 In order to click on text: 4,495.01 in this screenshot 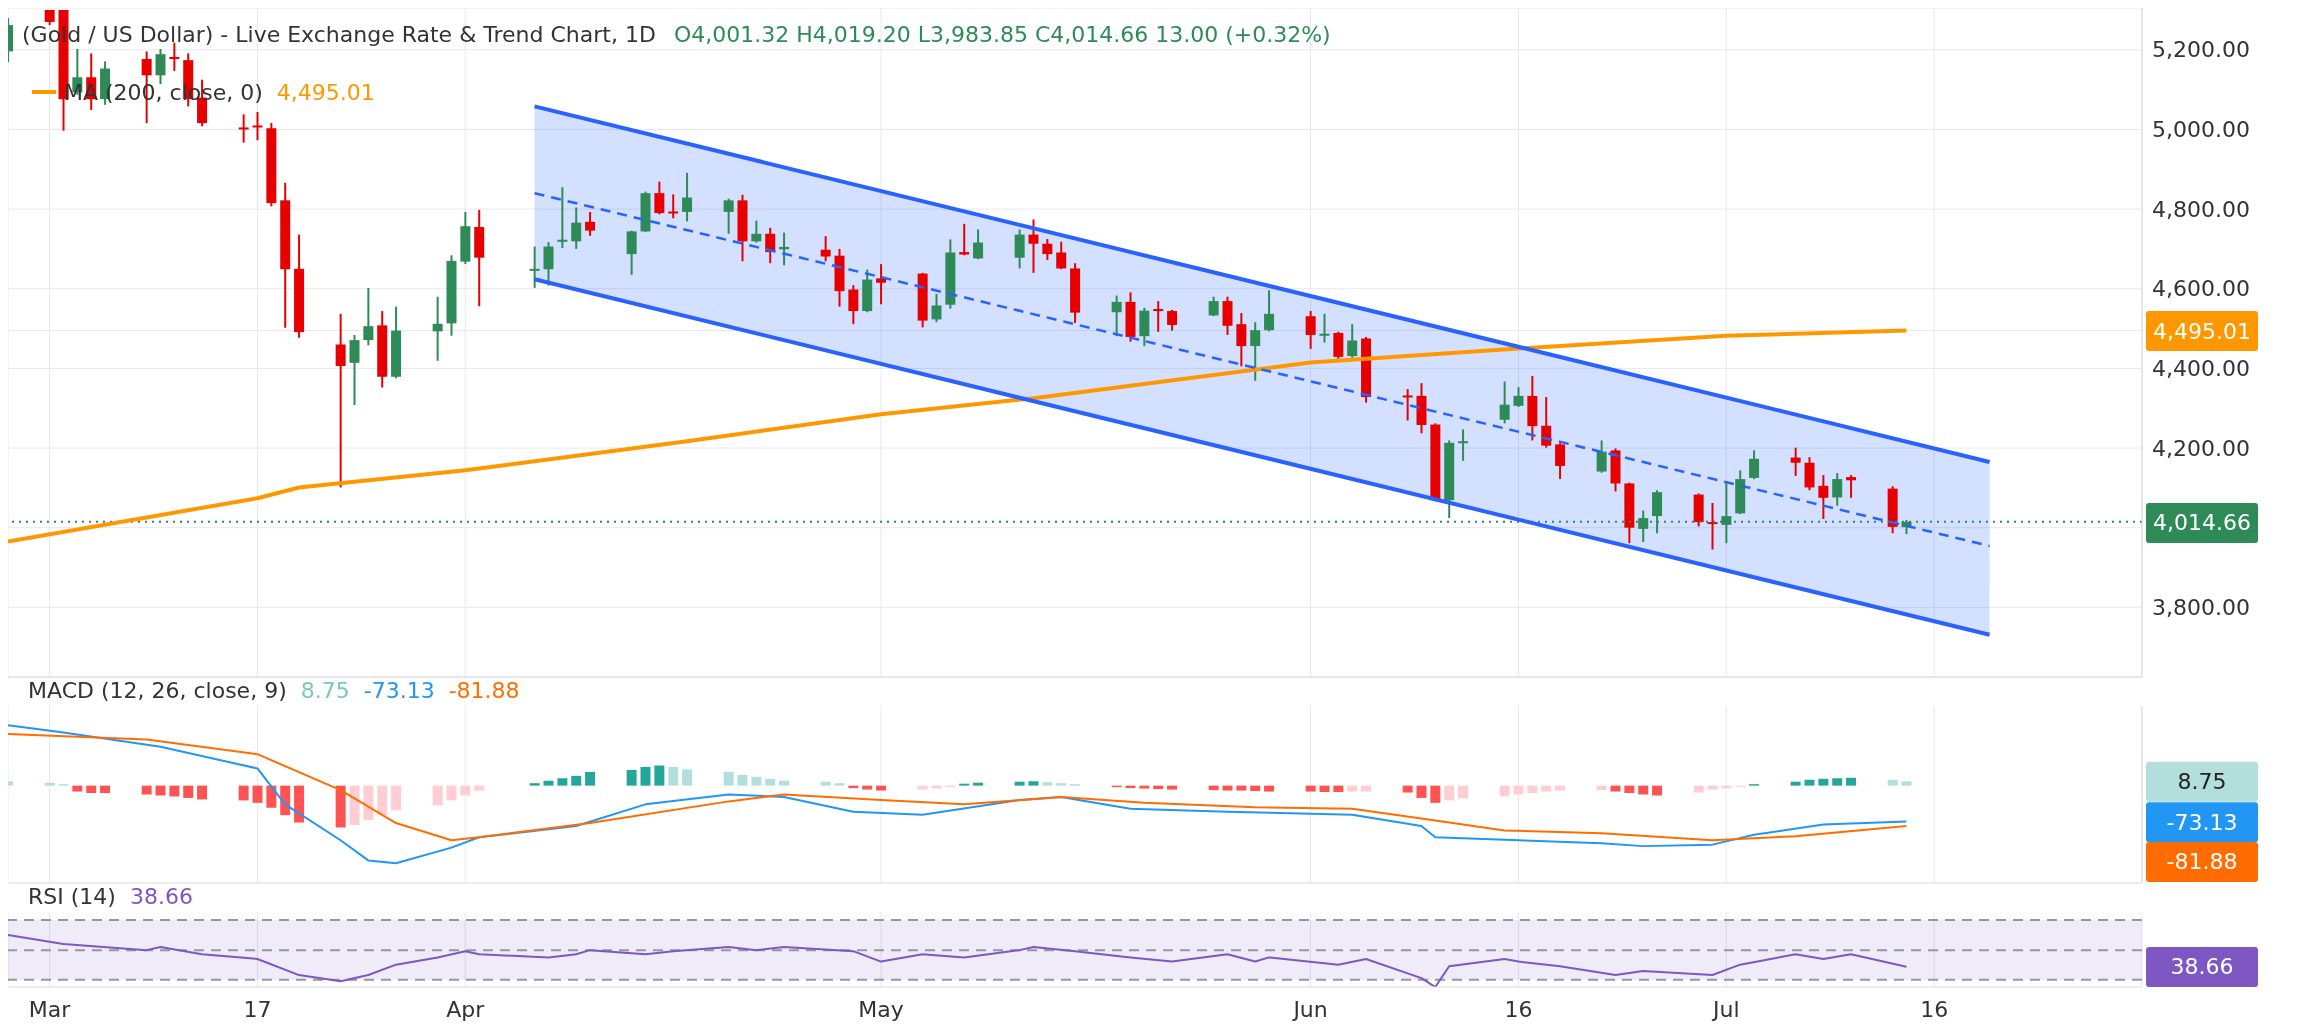, I will do `click(325, 92)`.